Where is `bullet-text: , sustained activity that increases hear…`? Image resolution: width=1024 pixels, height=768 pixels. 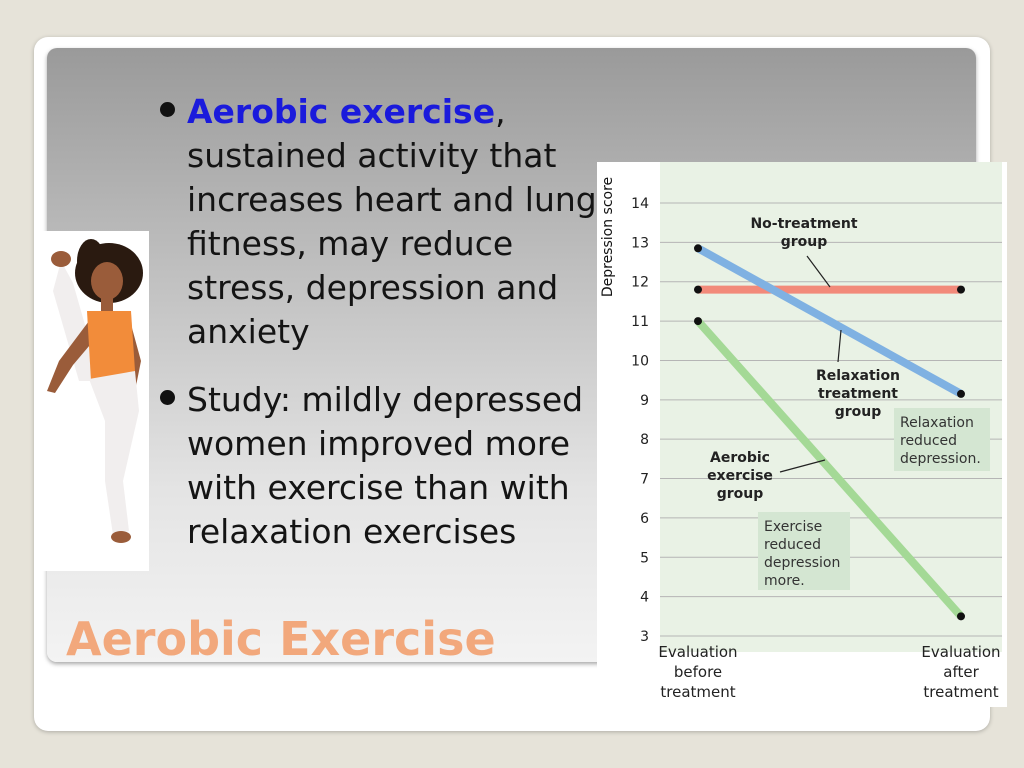
bullet-text: , sustained activity that increases hear… is located at coordinates (392, 221).